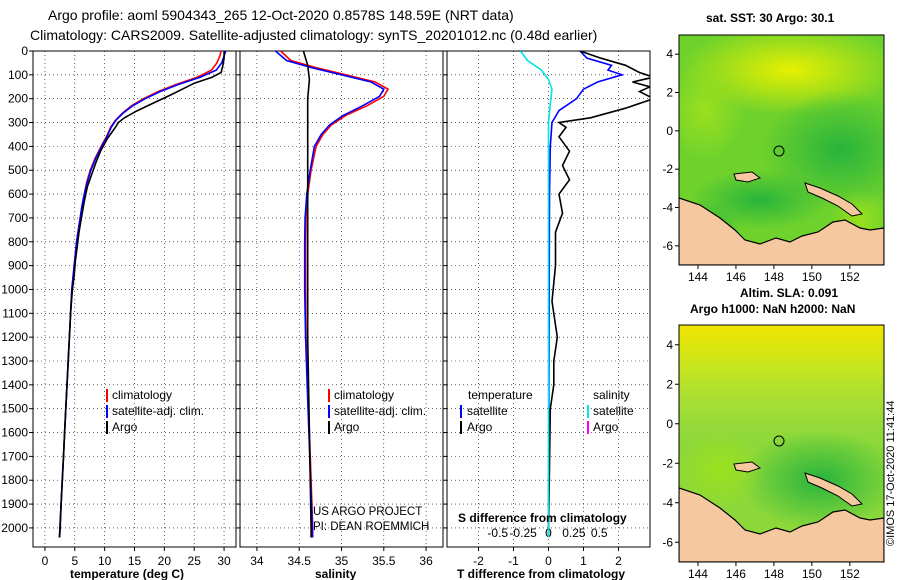 This screenshot has width=900, height=580. I want to click on s-diff-tick-label: 0.5, so click(599, 533).